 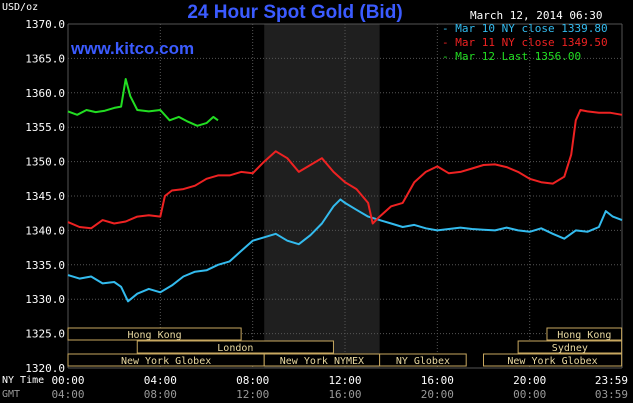 I want to click on session-label: London, so click(x=235, y=348).